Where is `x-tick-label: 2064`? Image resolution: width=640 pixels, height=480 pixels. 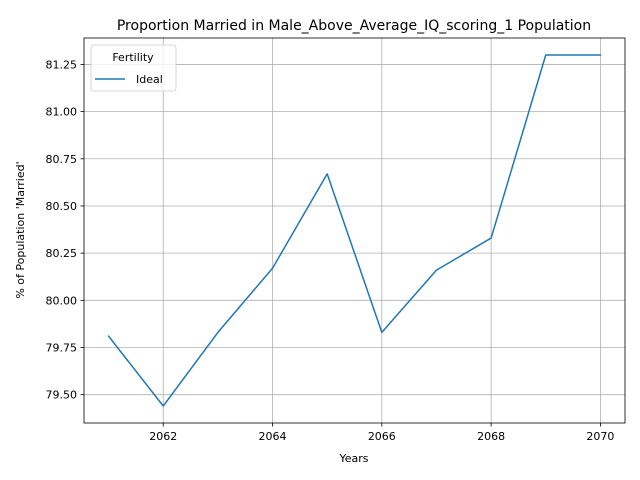 x-tick-label: 2064 is located at coordinates (273, 436).